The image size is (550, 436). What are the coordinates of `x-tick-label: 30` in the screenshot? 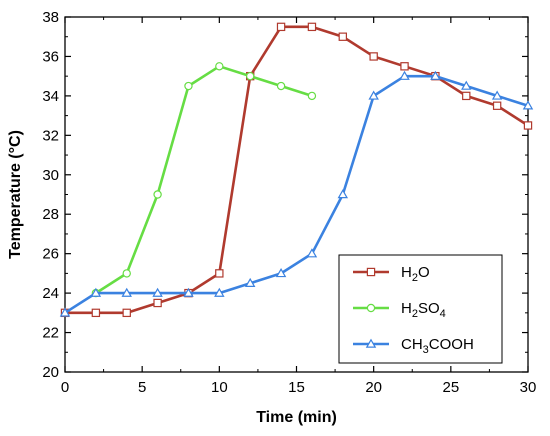 It's located at (528, 387).